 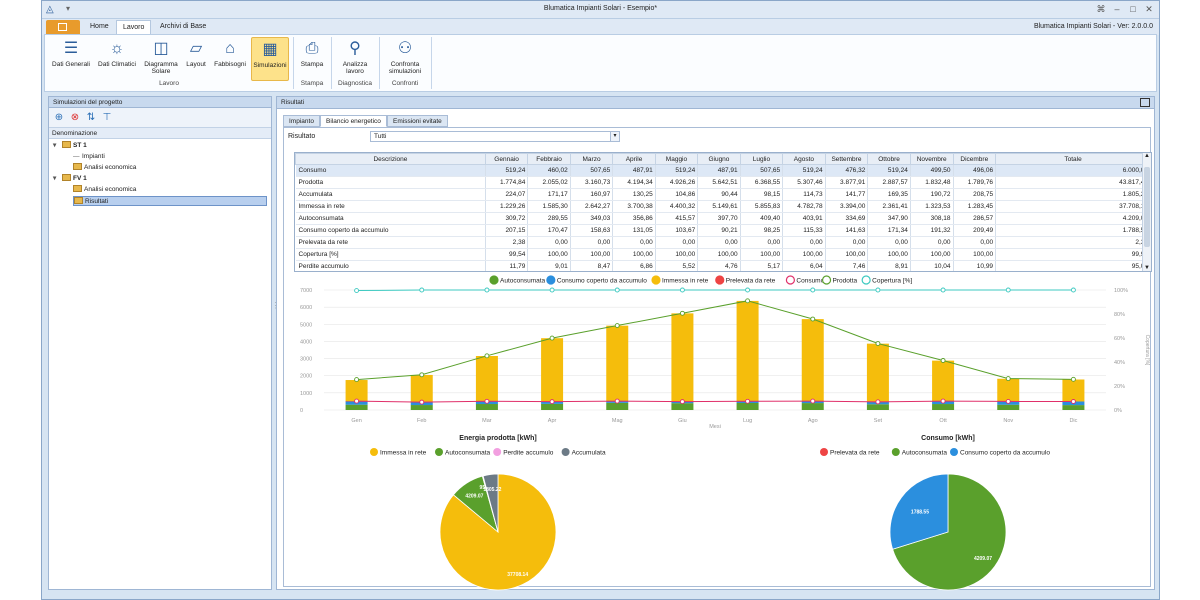 I want to click on tree-node-analisi-fv1: Analisi economica, so click(x=104, y=190).